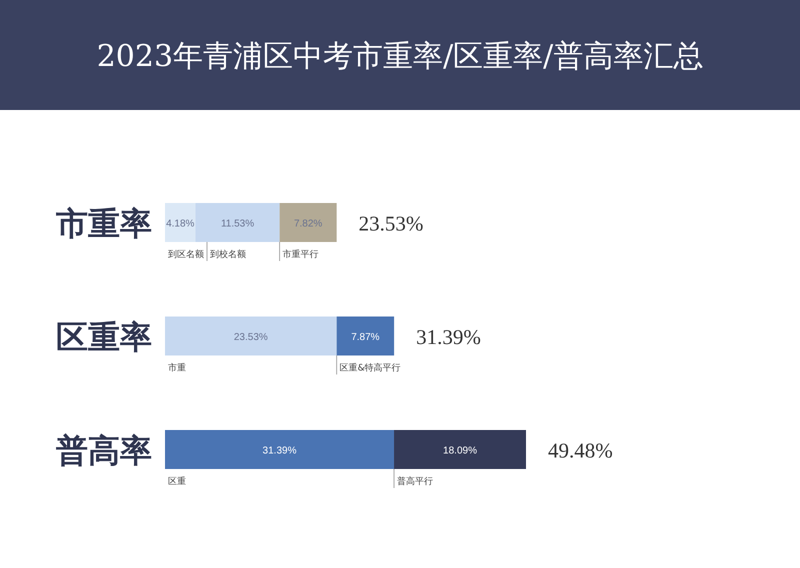 The width and height of the screenshot is (800, 568). I want to click on series-label: 市重平行, so click(300, 254).